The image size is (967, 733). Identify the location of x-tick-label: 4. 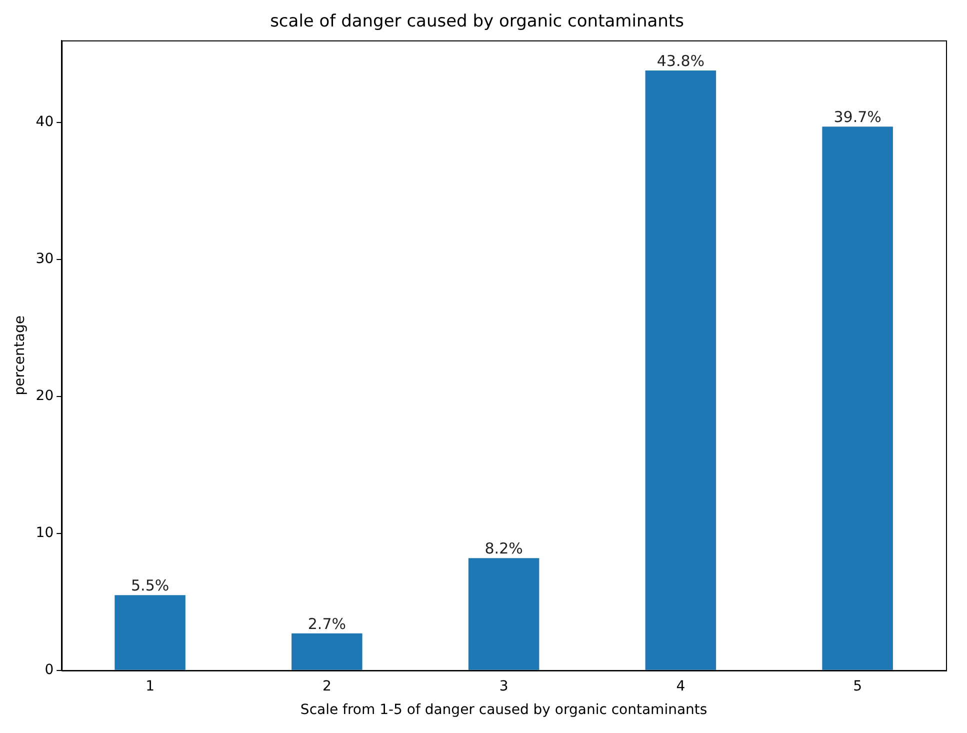
(681, 686).